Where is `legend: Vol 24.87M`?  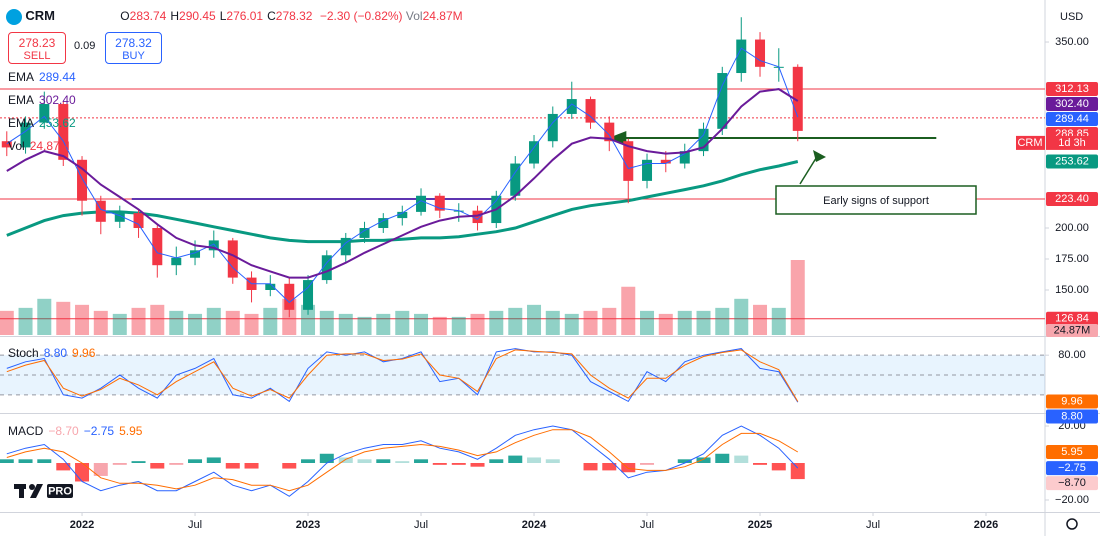 legend: Vol 24.87M is located at coordinates (41, 146).